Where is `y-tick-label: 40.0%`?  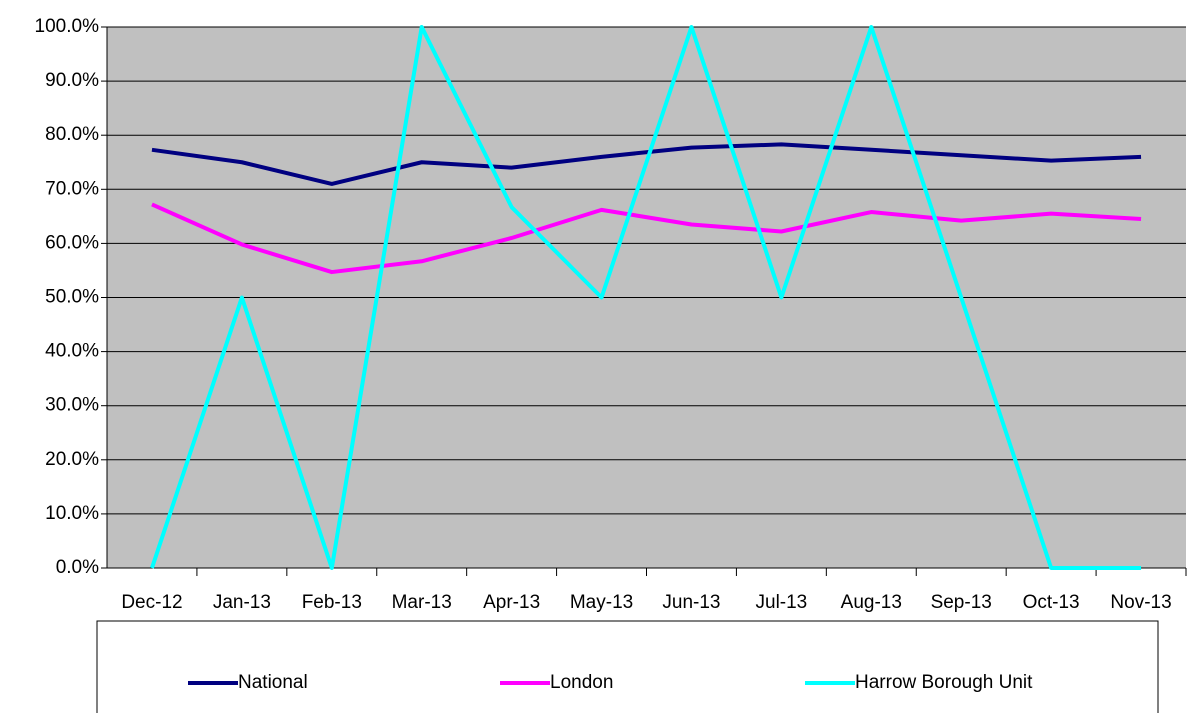
y-tick-label: 40.0% is located at coordinates (72, 351).